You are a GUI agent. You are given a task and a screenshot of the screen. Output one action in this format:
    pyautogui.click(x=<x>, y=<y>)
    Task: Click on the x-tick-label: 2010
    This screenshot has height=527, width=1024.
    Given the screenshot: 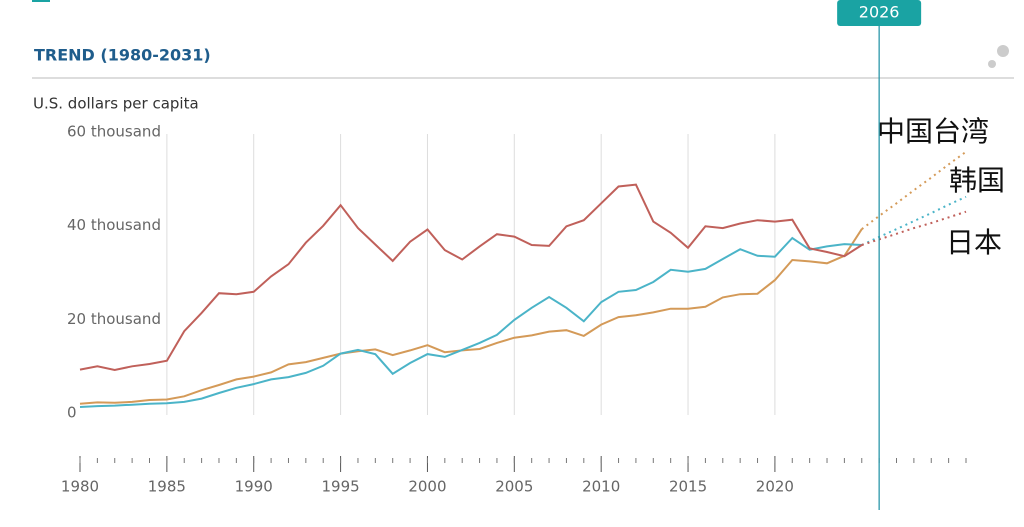 What is the action you would take?
    pyautogui.click(x=601, y=487)
    